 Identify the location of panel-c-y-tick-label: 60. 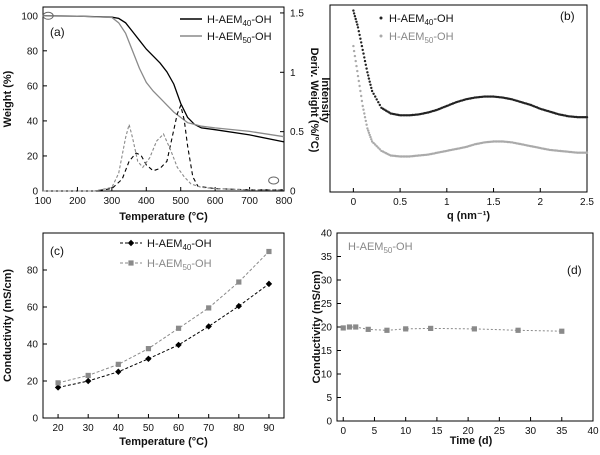
(33, 308).